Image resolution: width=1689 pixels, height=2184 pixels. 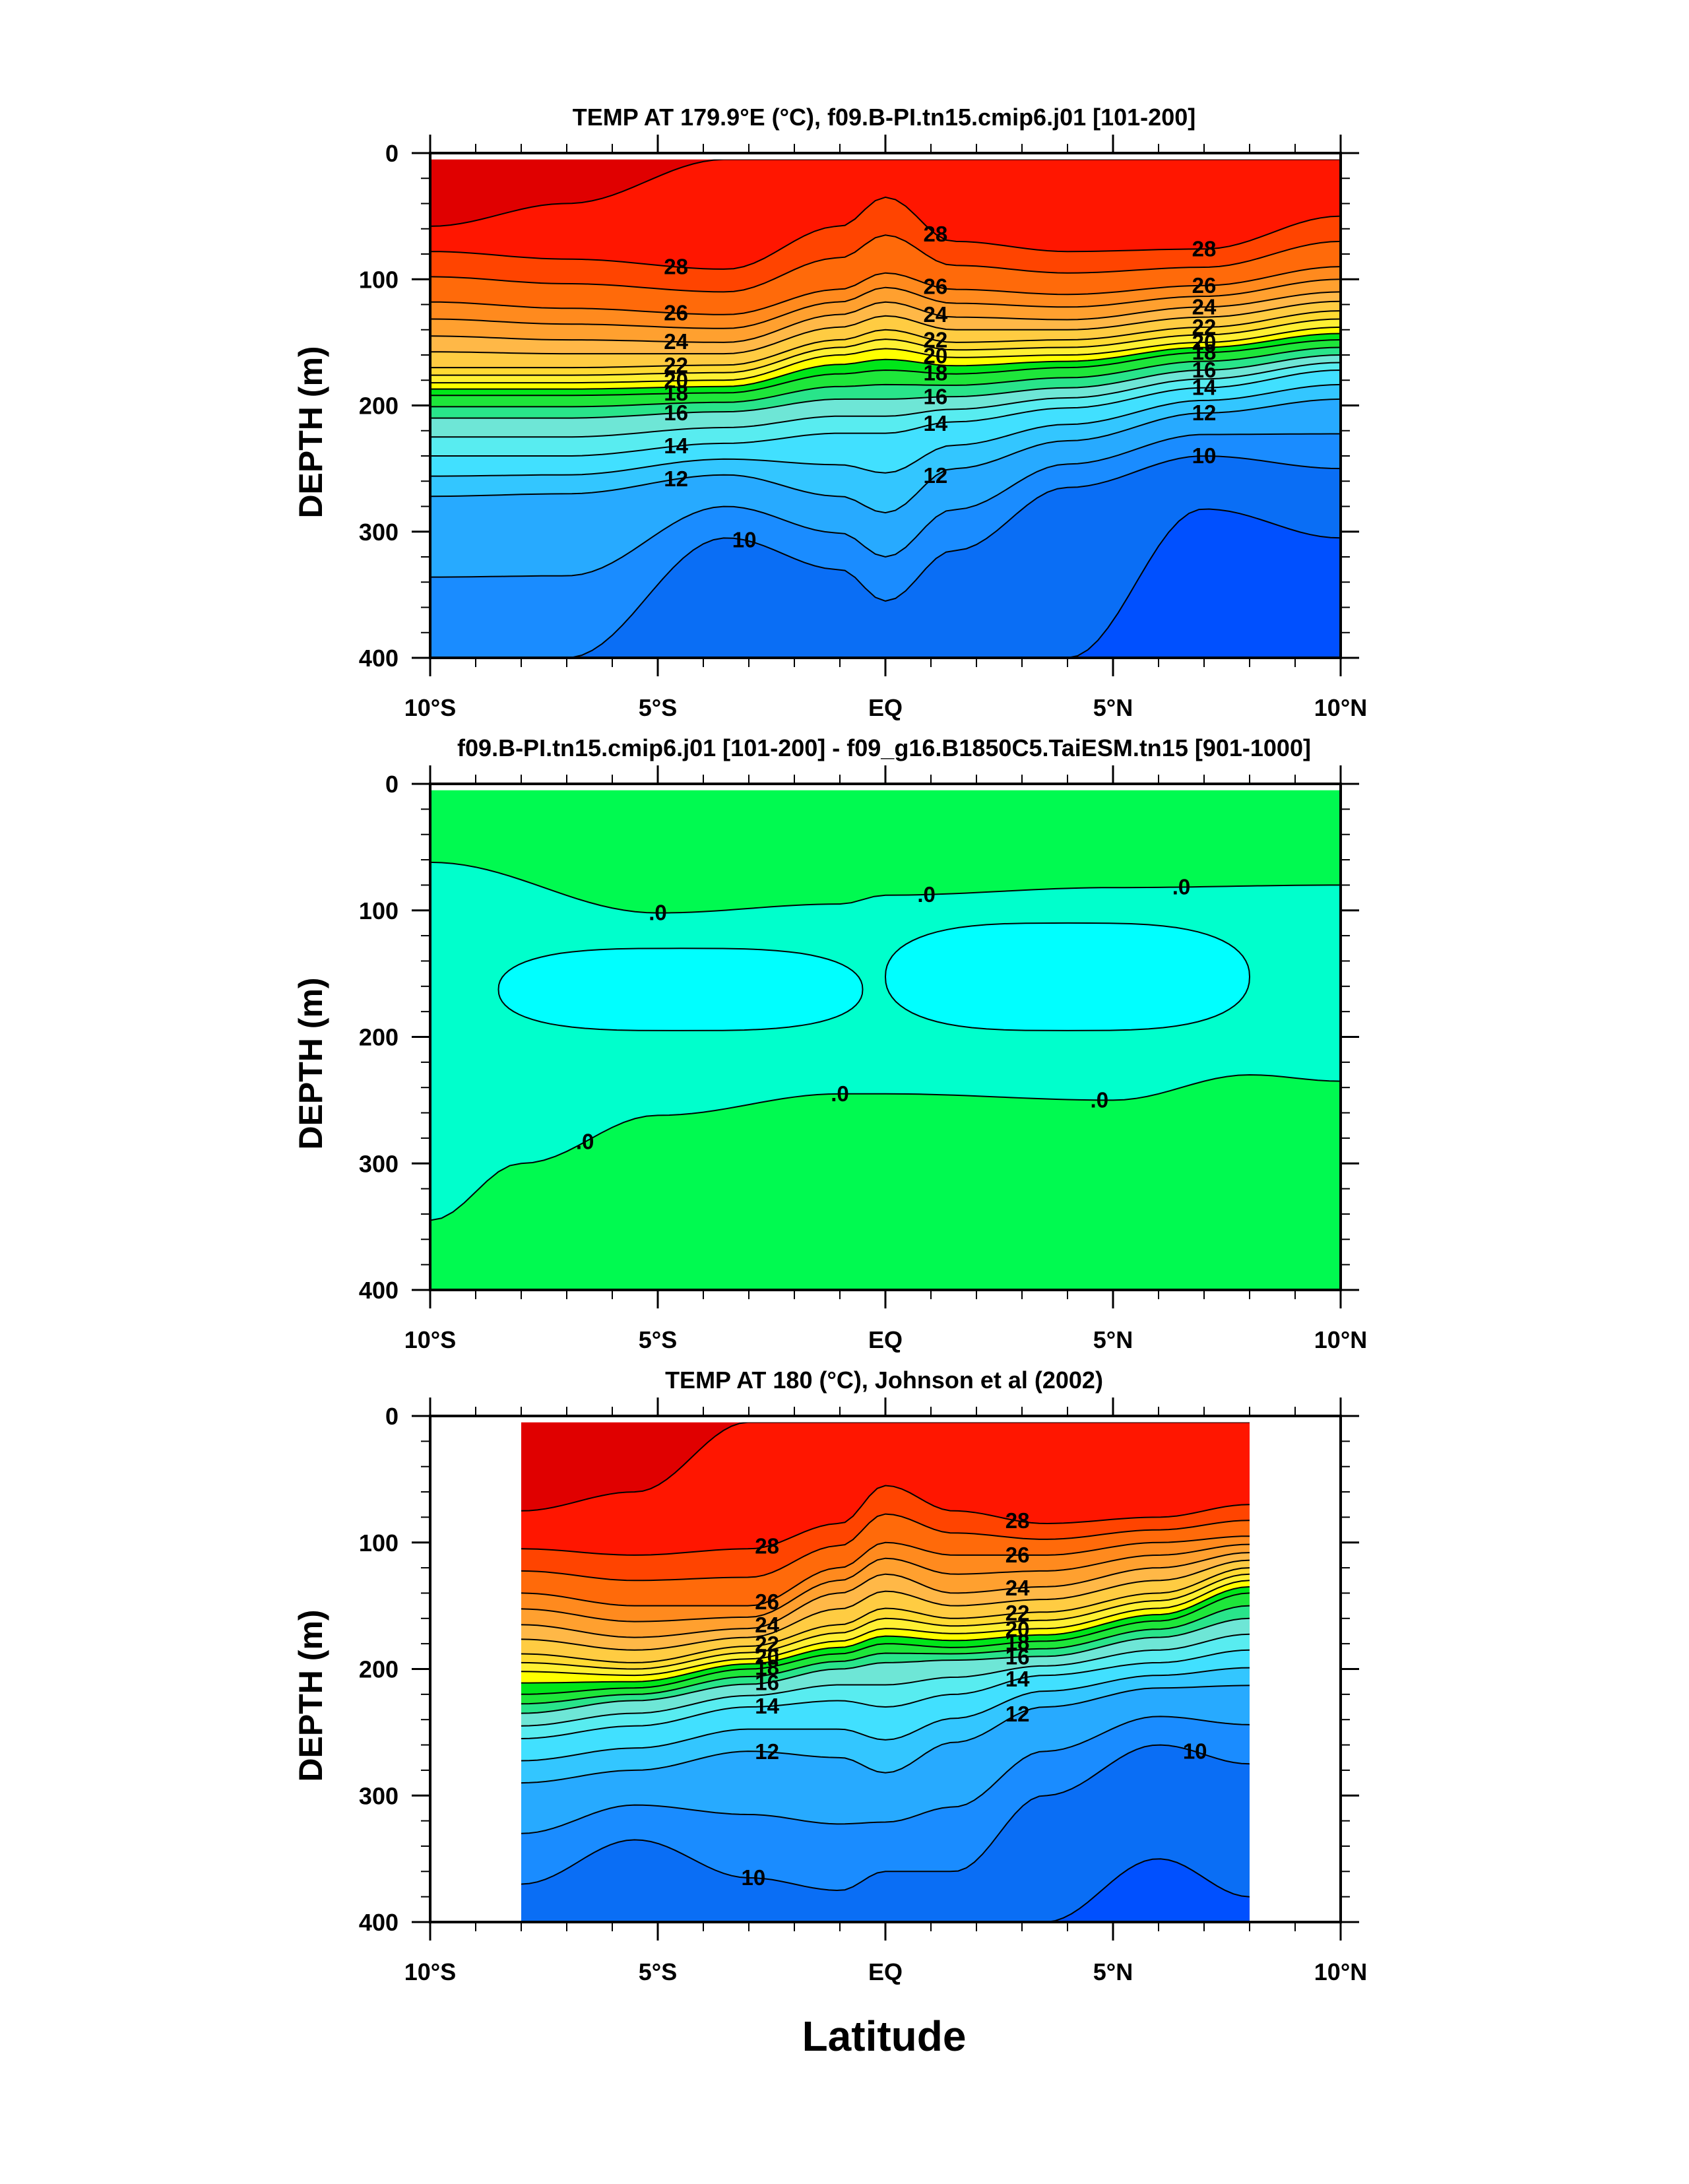 What do you see at coordinates (391, 153) in the screenshot?
I see `y-tick-label: 0` at bounding box center [391, 153].